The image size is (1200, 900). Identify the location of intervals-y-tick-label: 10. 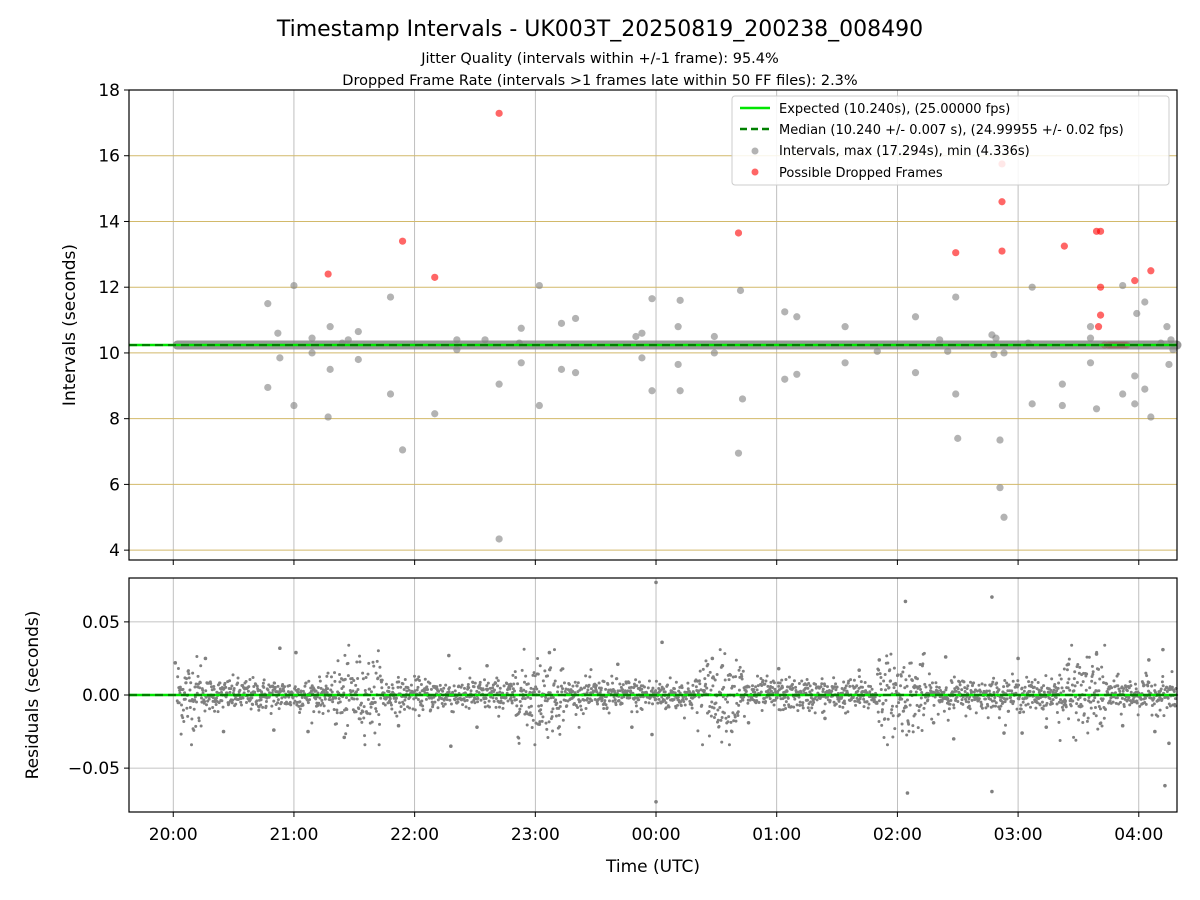
(109, 354).